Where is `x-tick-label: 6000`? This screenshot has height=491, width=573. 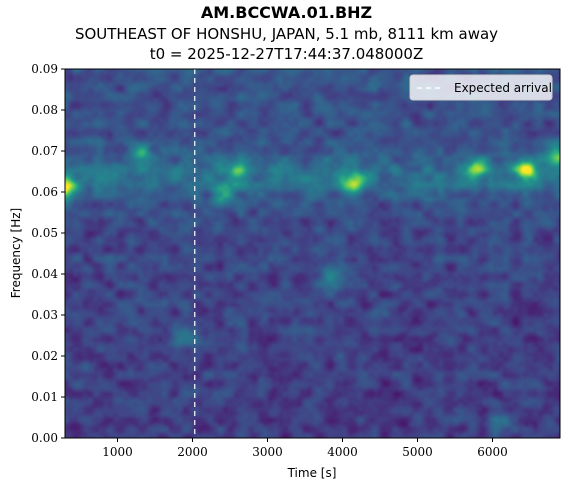 x-tick-label: 6000 is located at coordinates (492, 452).